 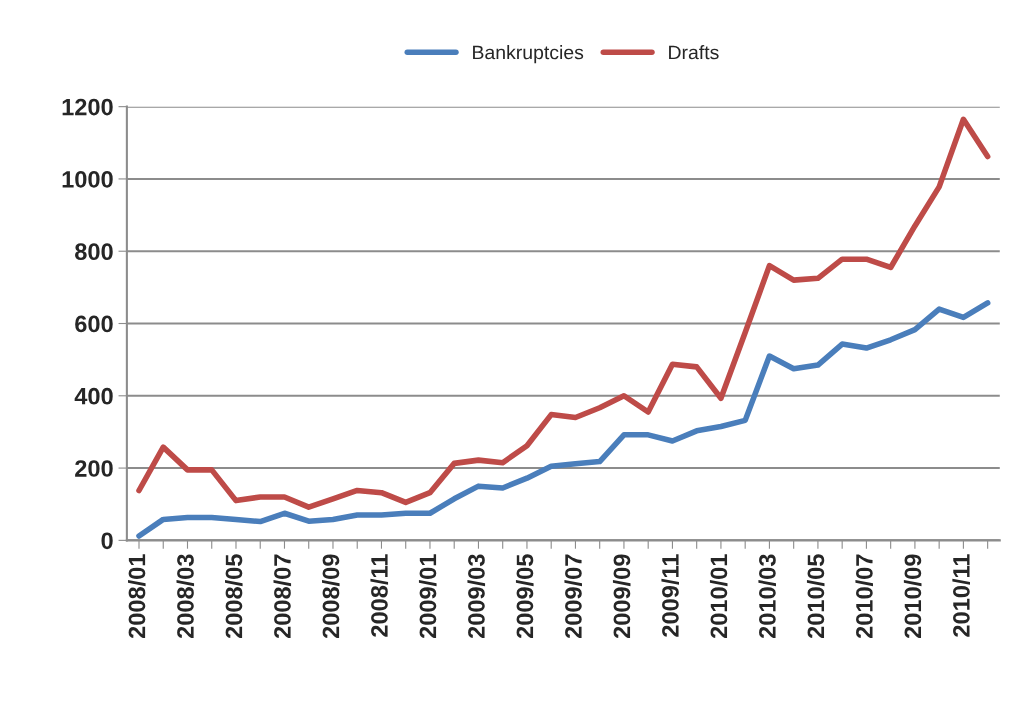 I want to click on x-tick-label: 2009/07, so click(x=573, y=596).